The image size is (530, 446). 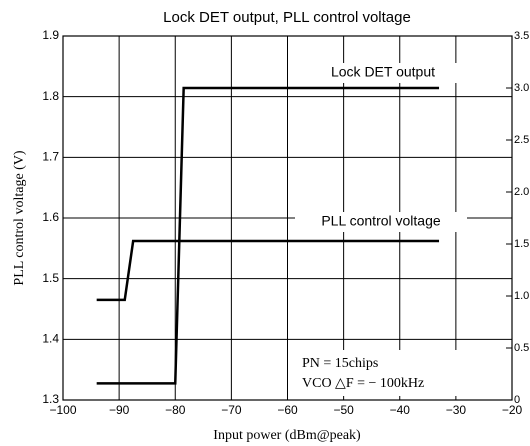 I want to click on y2-tick-label: 0, so click(x=517, y=400).